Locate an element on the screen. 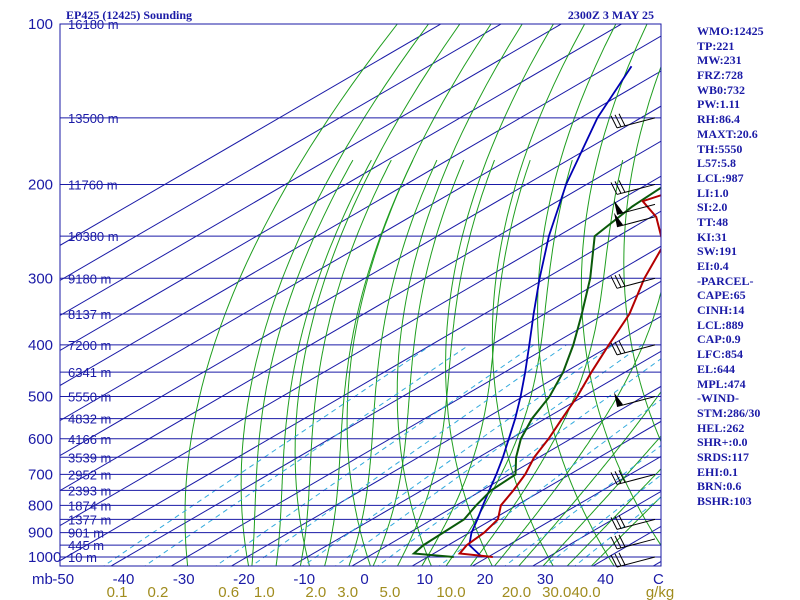 The width and height of the screenshot is (800, 600). index-item: BSHR:103 is located at coordinates (724, 501).